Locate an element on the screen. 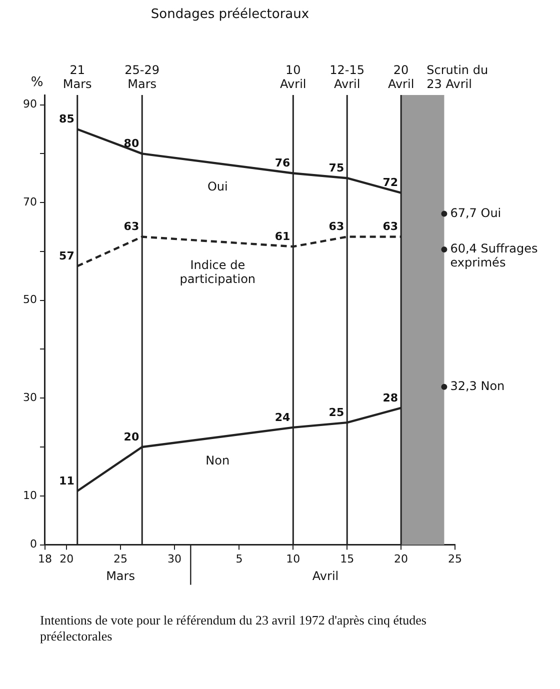 Image resolution: width=560 pixels, height=689 pixels. data-label: 25 is located at coordinates (336, 412).